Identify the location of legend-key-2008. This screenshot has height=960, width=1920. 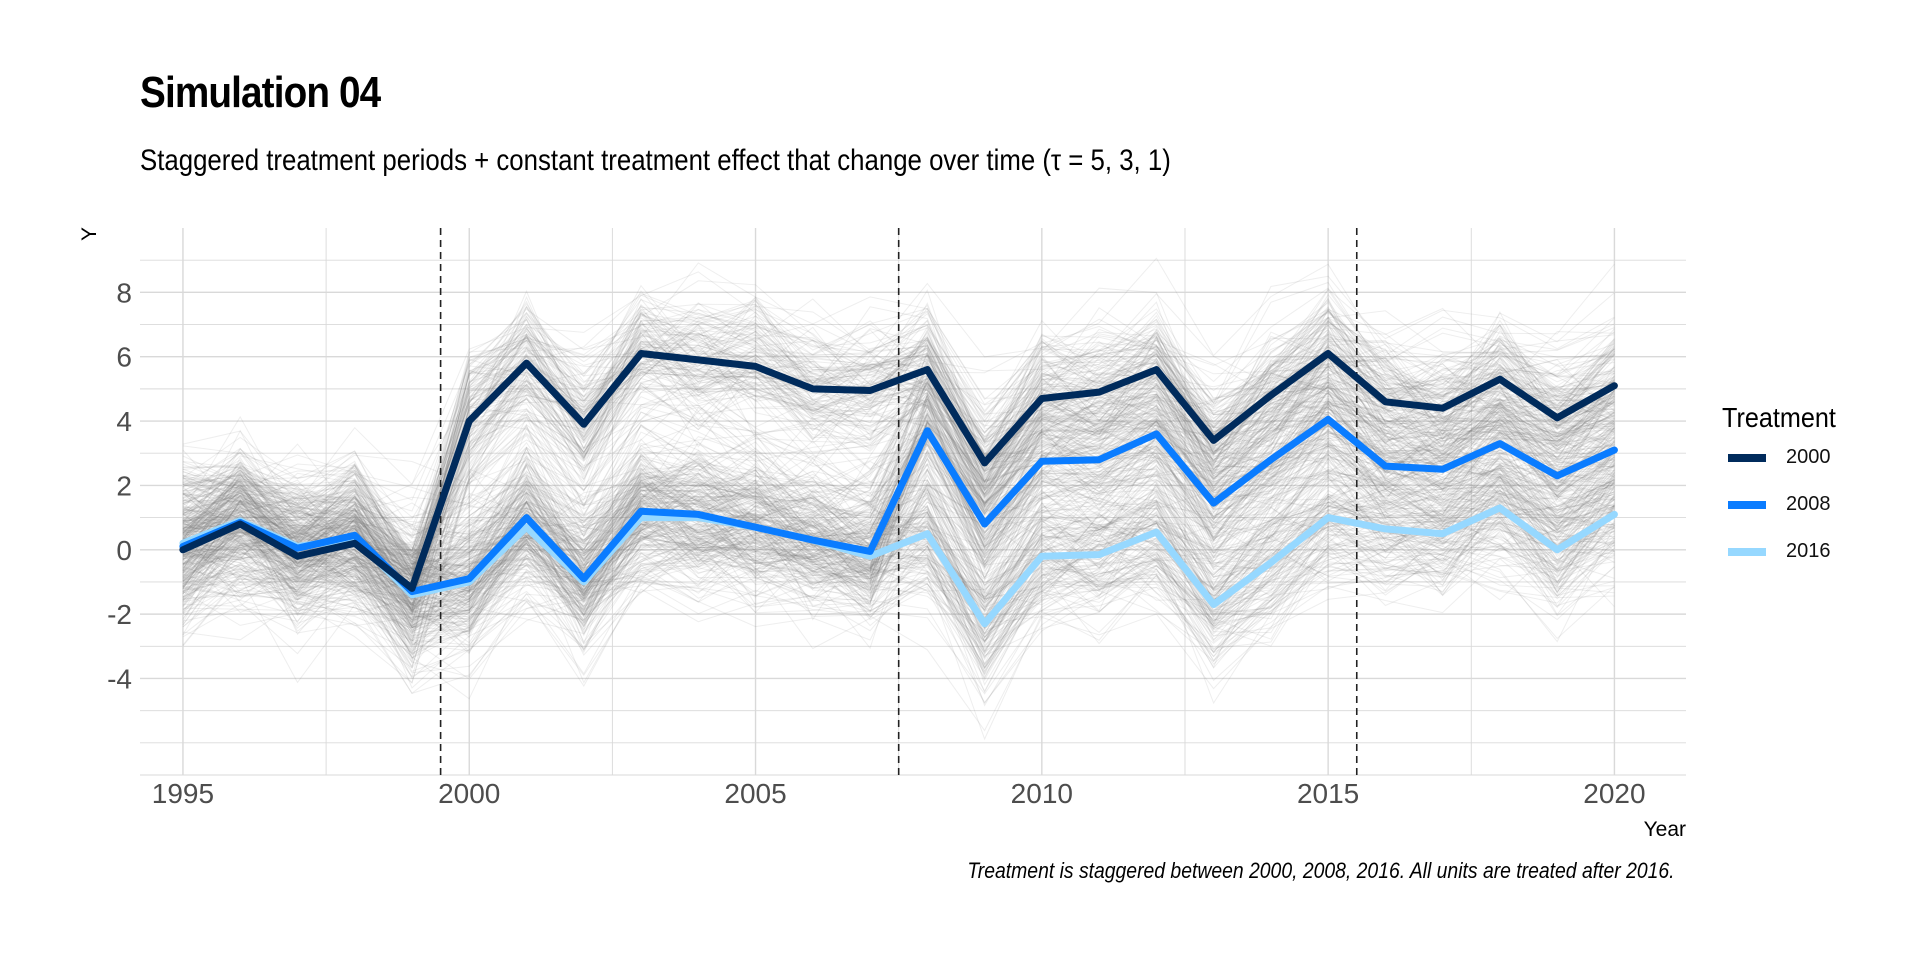
(1747, 504).